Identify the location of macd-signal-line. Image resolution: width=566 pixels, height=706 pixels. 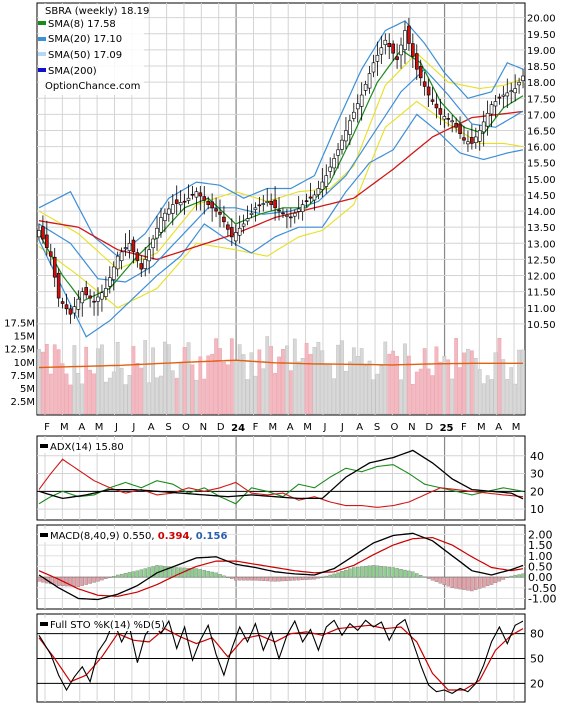
(281, 566).